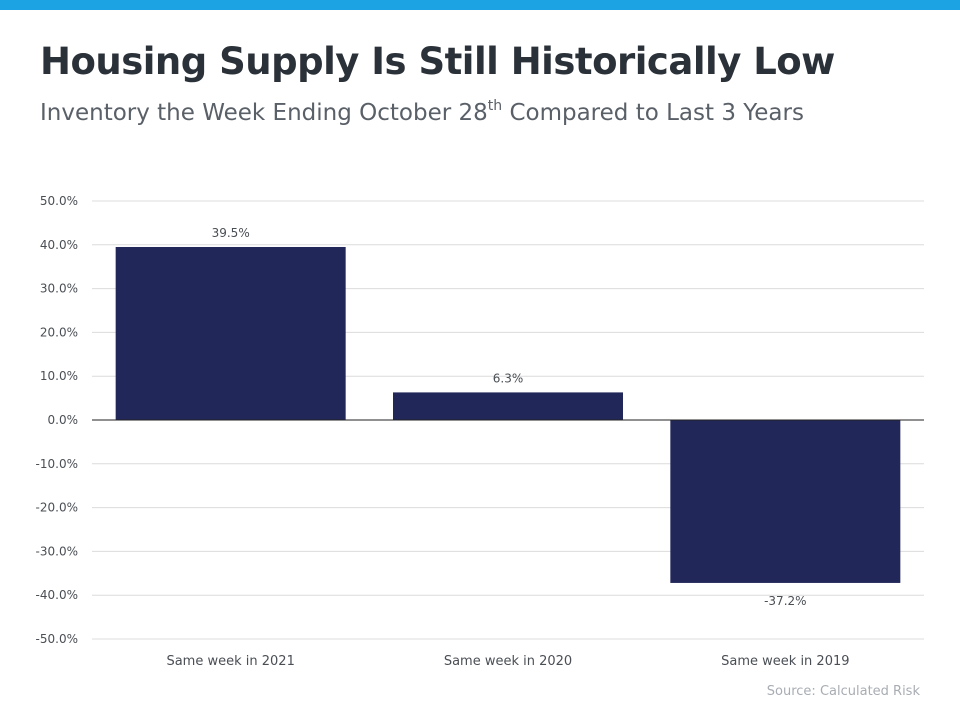 The height and width of the screenshot is (720, 960). What do you see at coordinates (843, 691) in the screenshot?
I see `source-note: Source: Calculated Risk` at bounding box center [843, 691].